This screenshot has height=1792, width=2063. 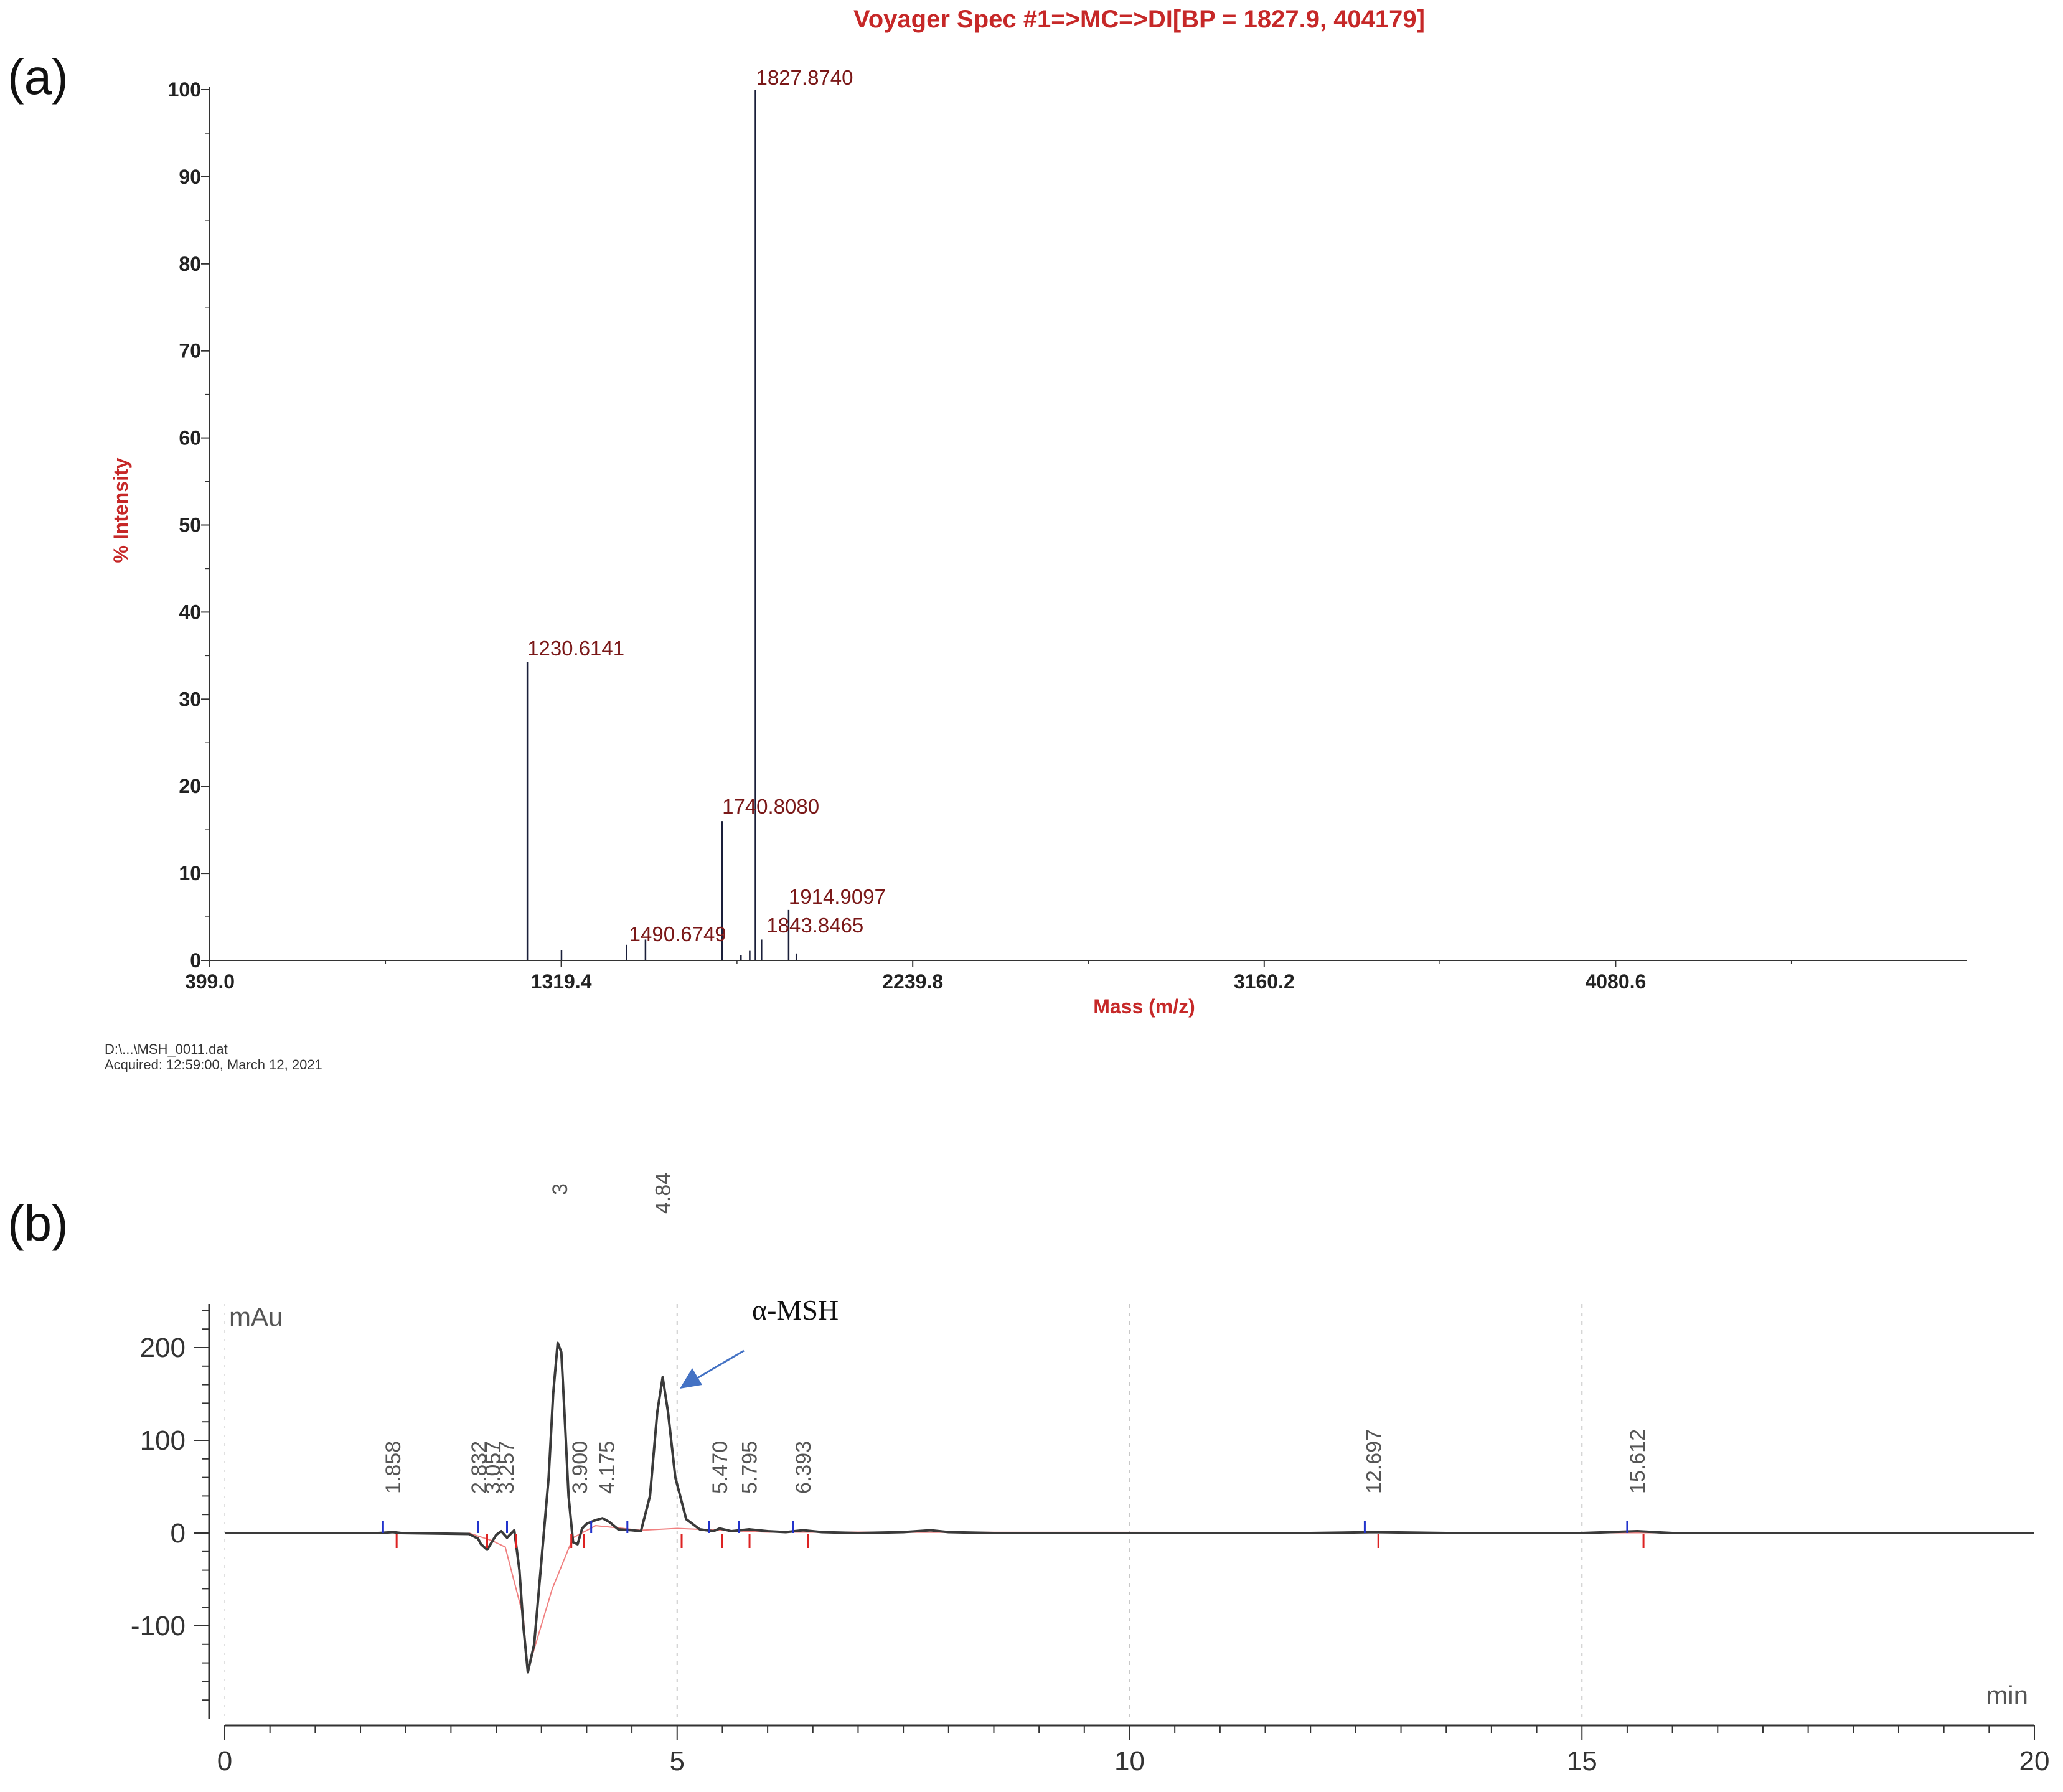 I want to click on y-tick-label: 40, so click(x=190, y=612).